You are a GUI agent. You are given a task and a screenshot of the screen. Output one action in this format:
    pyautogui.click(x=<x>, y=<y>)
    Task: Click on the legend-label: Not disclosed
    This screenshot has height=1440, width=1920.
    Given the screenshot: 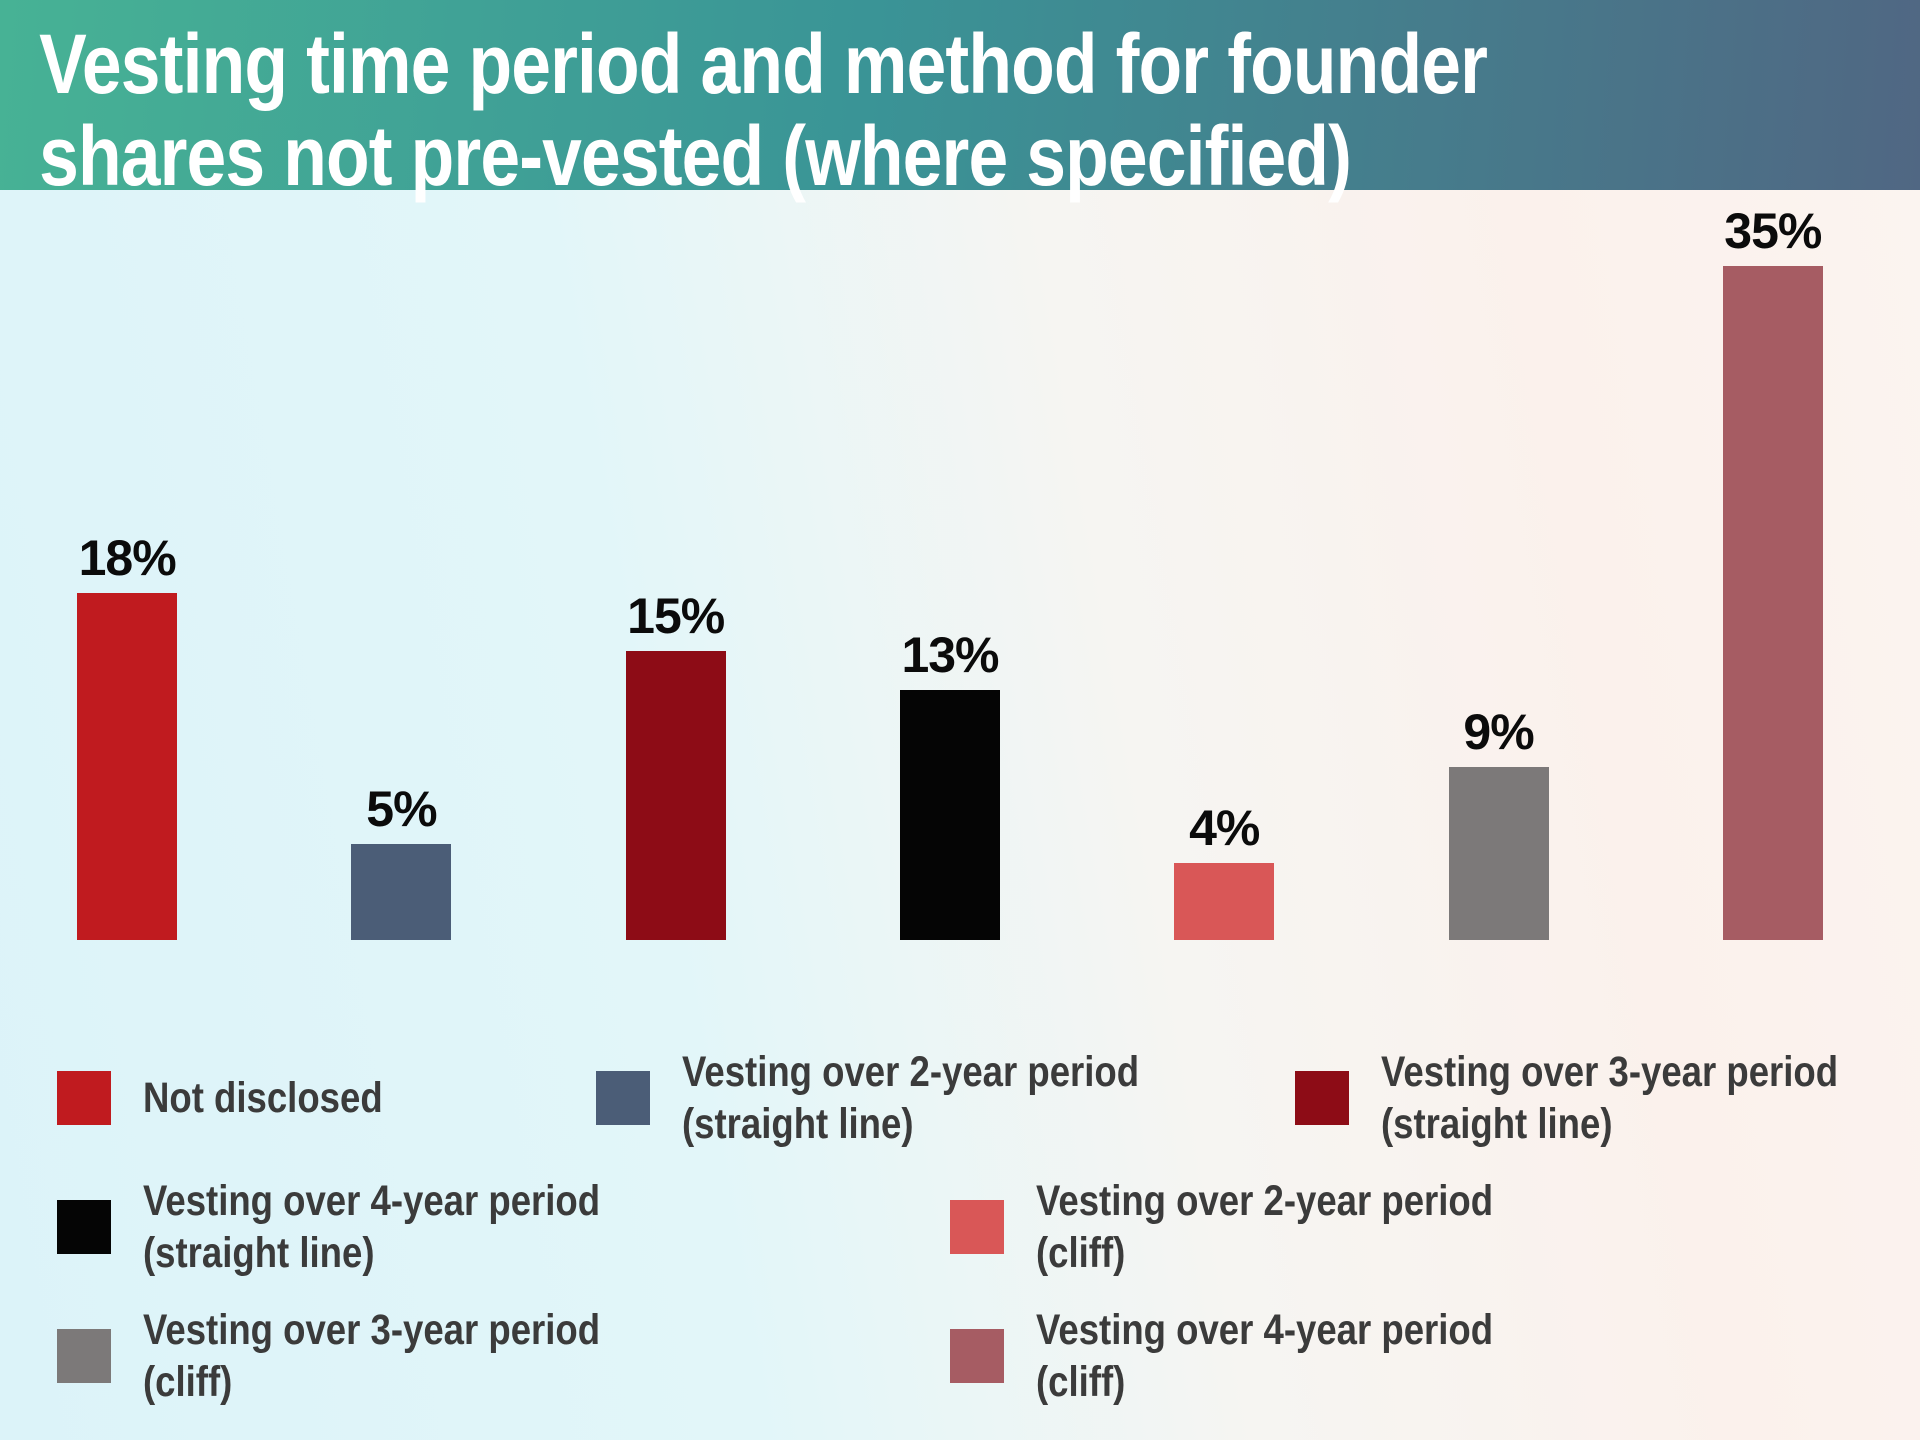 What is the action you would take?
    pyautogui.click(x=263, y=1098)
    